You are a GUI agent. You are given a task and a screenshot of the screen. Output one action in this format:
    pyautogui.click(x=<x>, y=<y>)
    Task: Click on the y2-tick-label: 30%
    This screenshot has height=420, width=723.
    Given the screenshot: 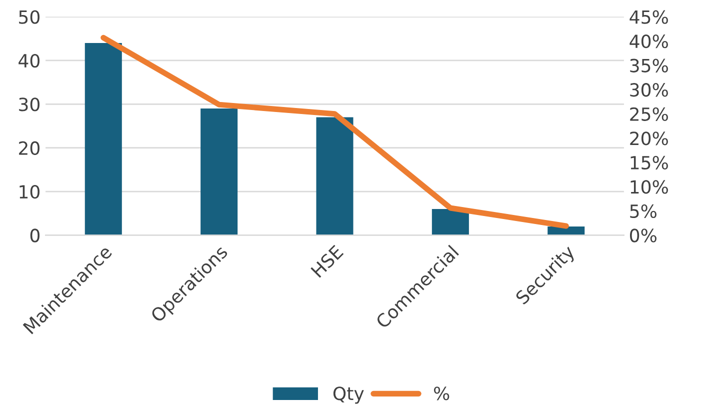 What is the action you would take?
    pyautogui.click(x=649, y=90)
    